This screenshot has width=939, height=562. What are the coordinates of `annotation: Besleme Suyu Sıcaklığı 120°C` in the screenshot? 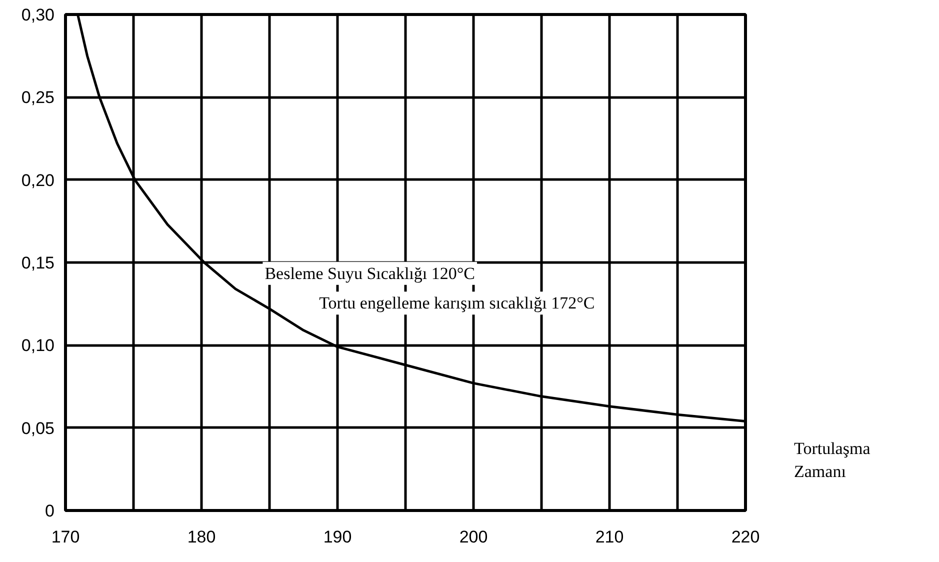 It's located at (370, 273).